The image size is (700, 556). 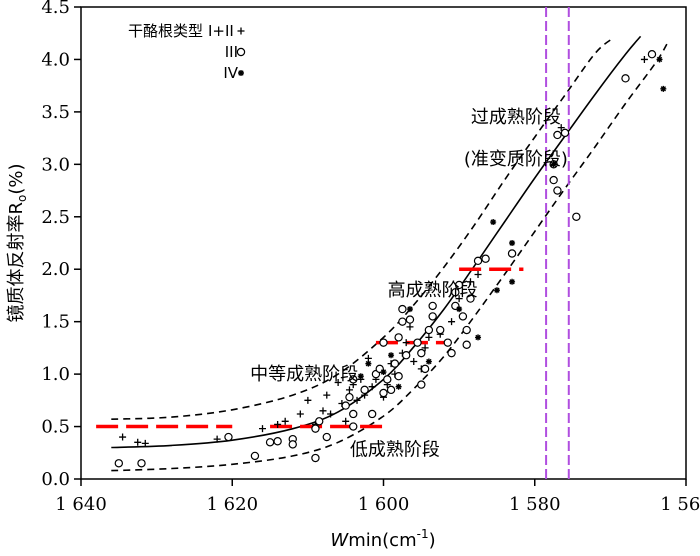 I want to click on y-axis-title-sub: o, so click(x=22, y=198).